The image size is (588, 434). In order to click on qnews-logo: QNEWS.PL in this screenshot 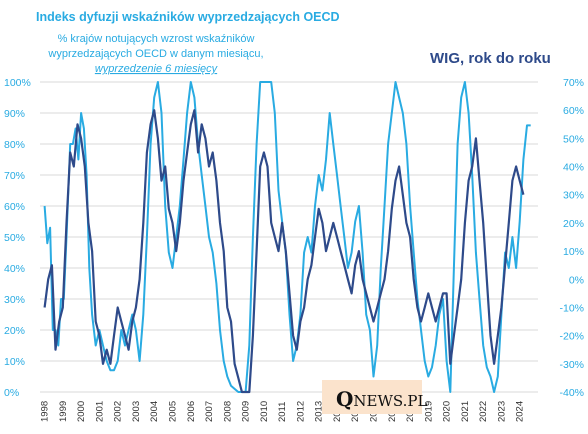, I will do `click(375, 397)`.